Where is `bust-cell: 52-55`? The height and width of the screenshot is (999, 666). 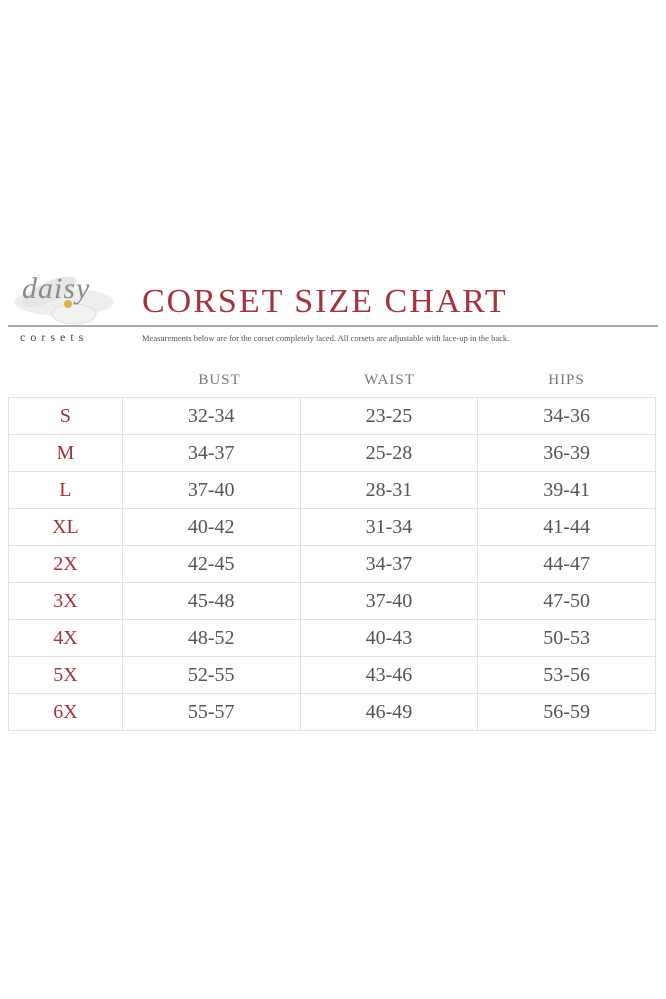
bust-cell: 52-55 is located at coordinates (211, 675).